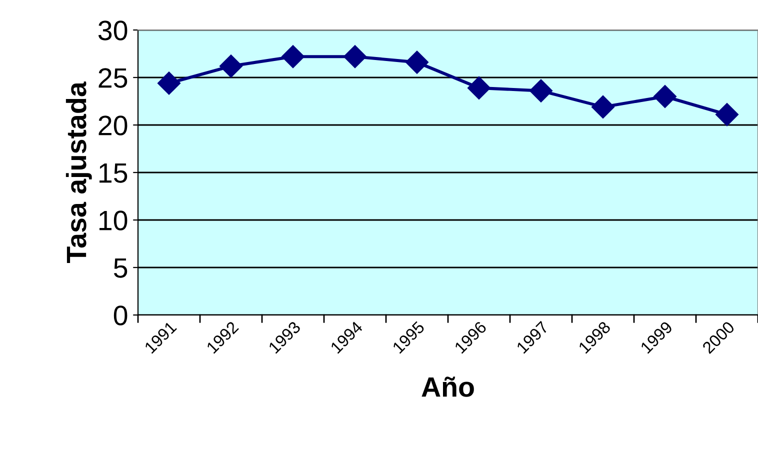 Image resolution: width=758 pixels, height=464 pixels. I want to click on y-tick-label: 0, so click(121, 316).